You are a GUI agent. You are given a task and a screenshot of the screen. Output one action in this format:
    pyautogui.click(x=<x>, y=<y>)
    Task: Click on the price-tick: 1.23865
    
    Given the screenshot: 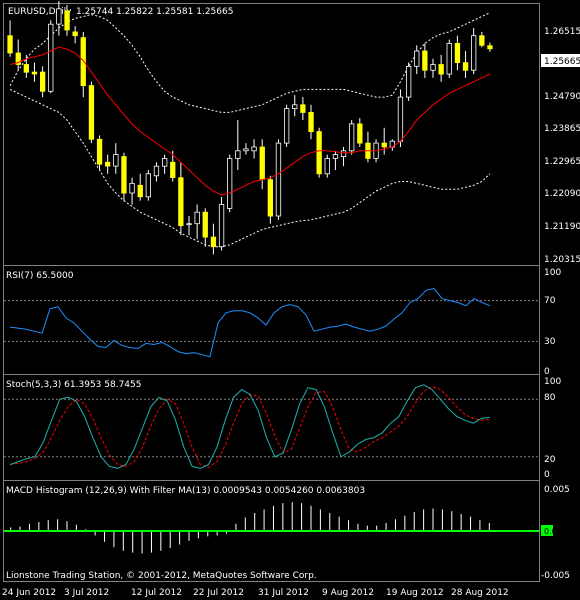 What is the action you would take?
    pyautogui.click(x=562, y=129)
    